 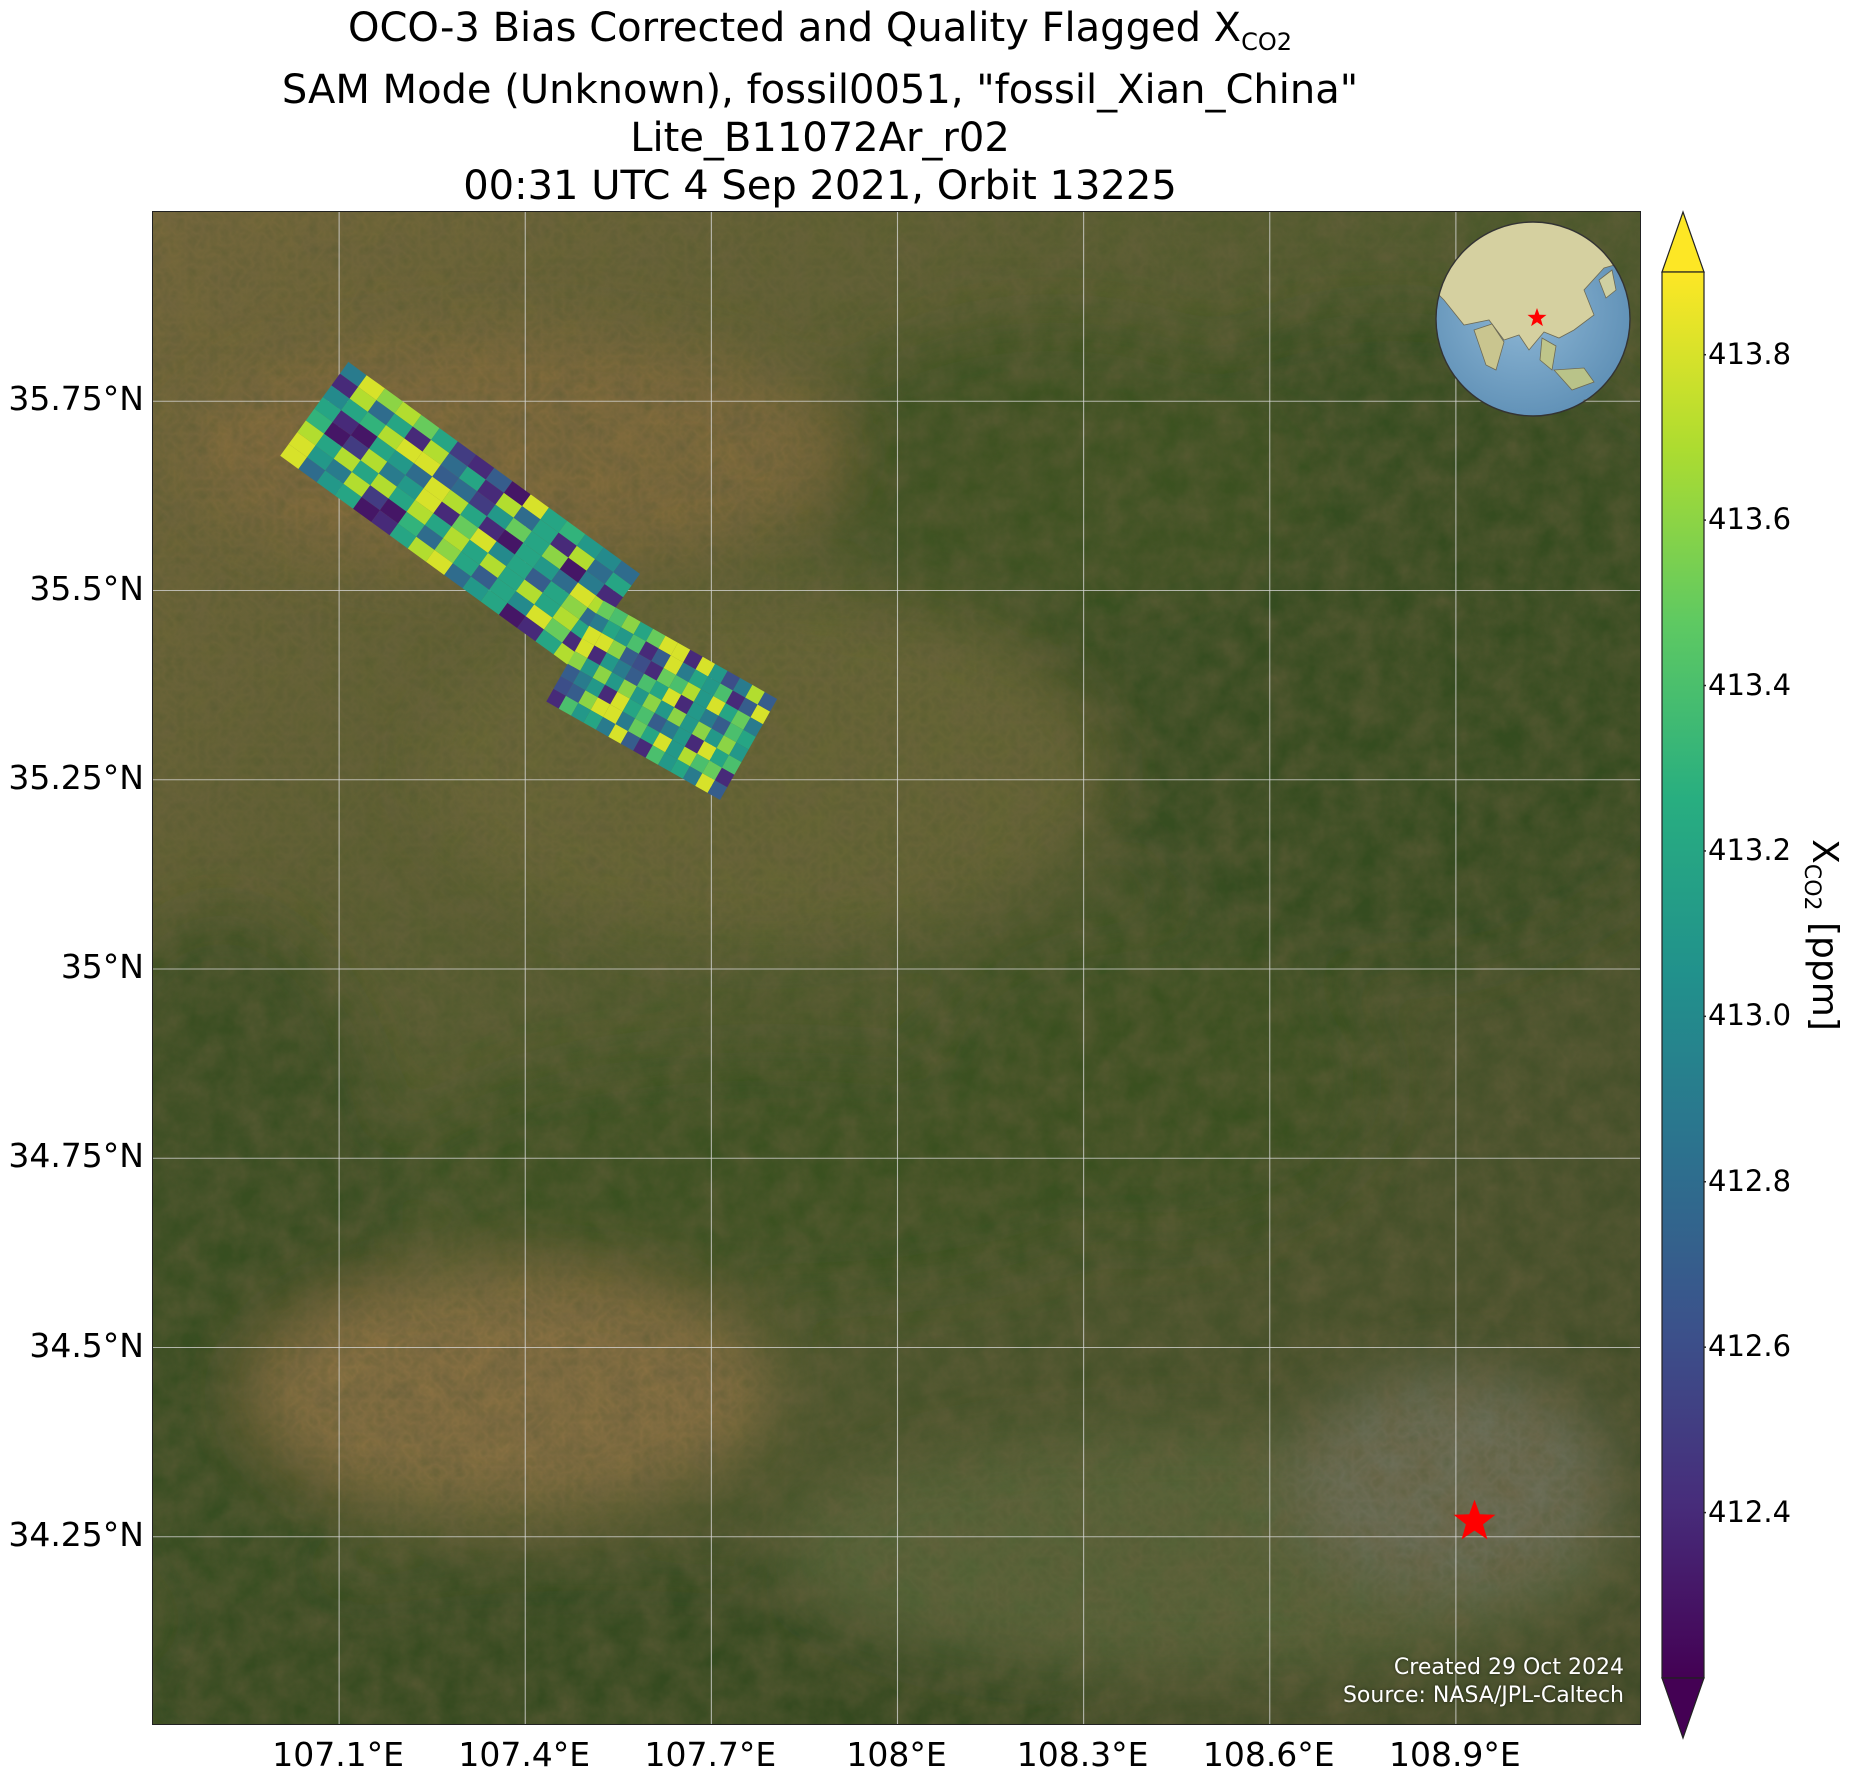 What do you see at coordinates (1508, 1667) in the screenshot?
I see `created-date: Created 29 Oct 2024` at bounding box center [1508, 1667].